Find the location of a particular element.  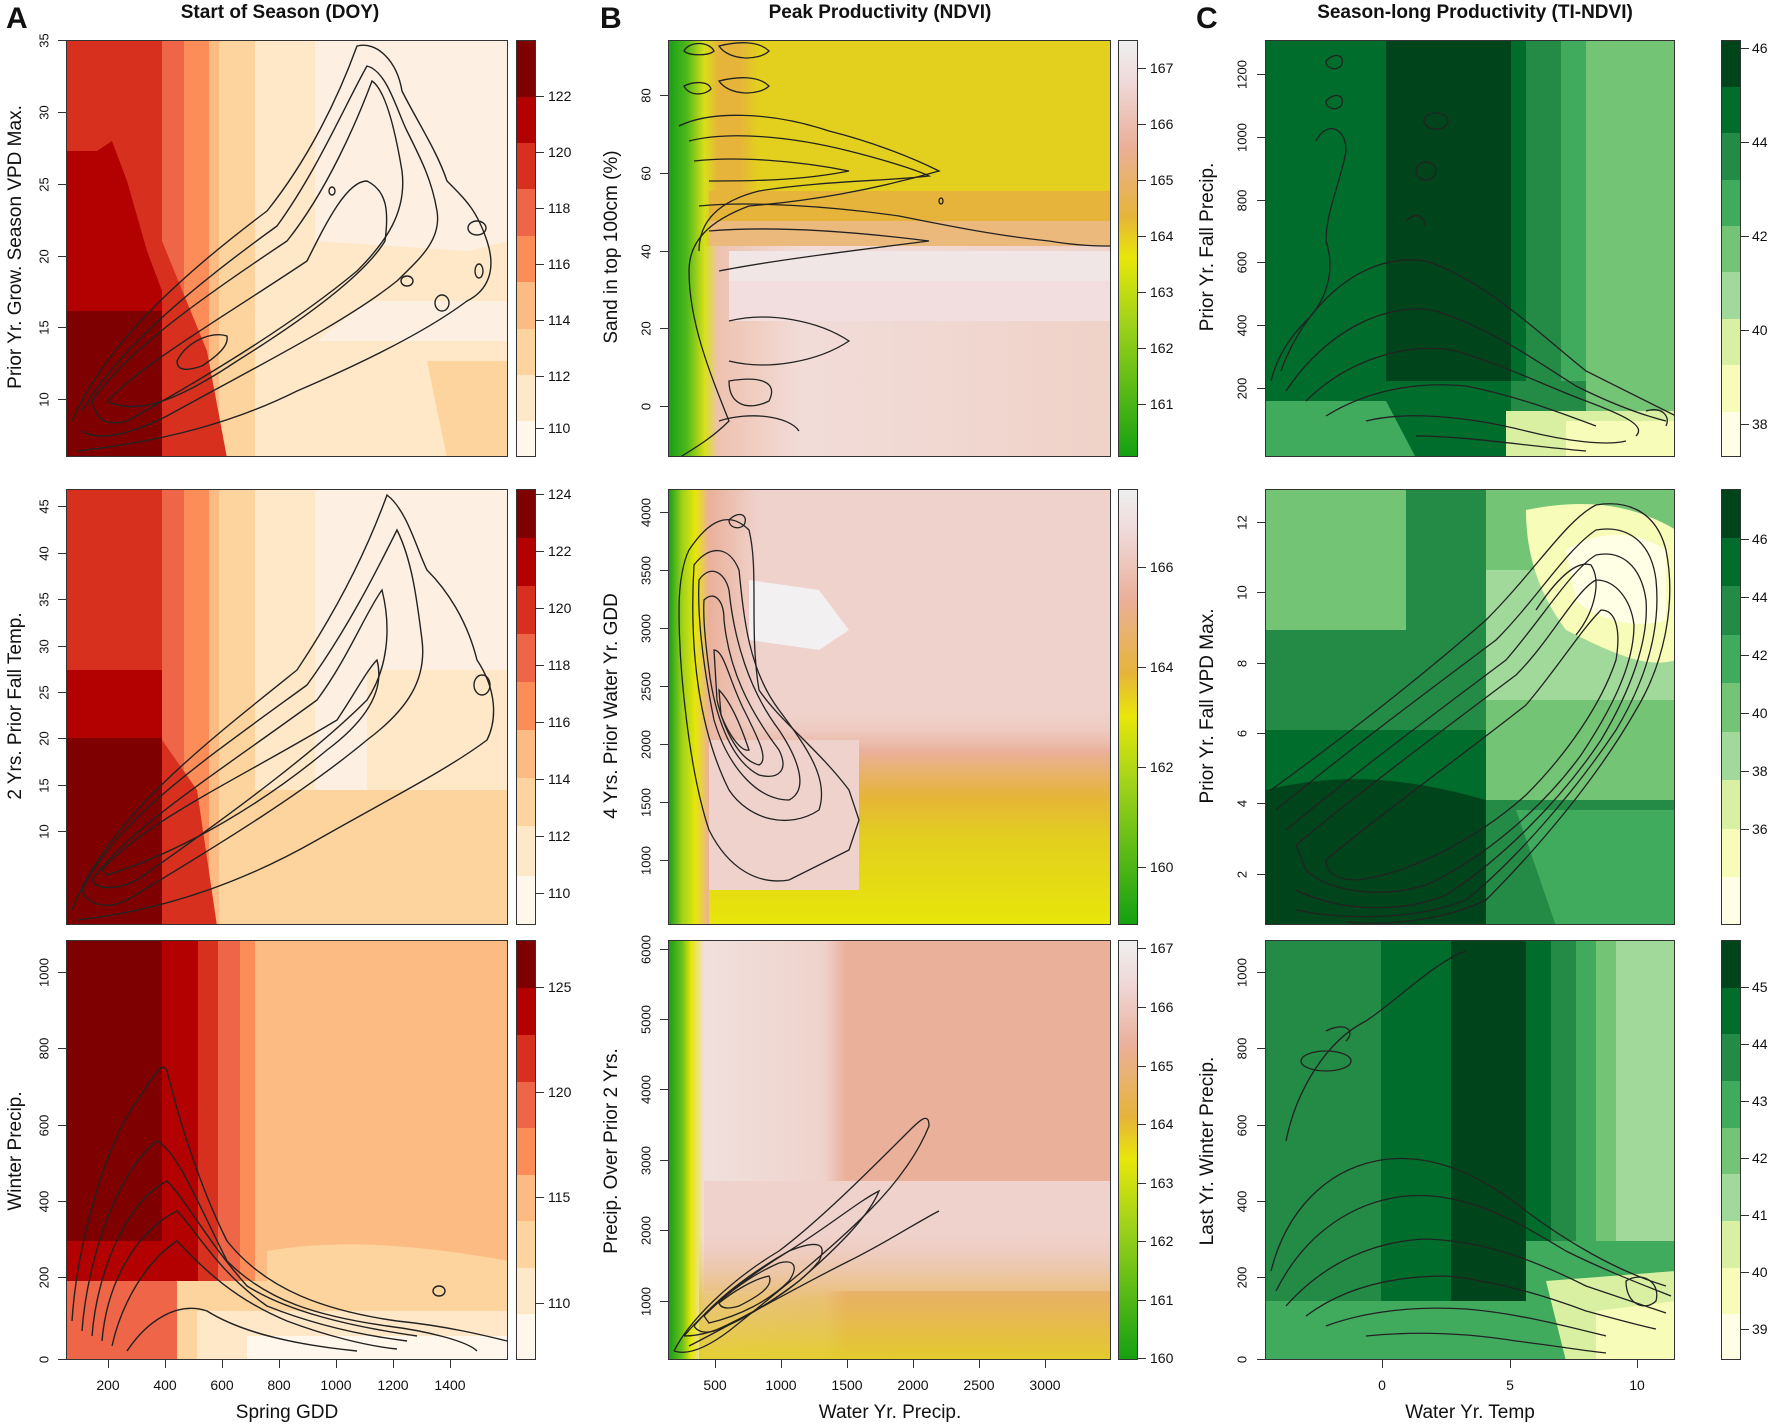

x-tick-label: 1500 is located at coordinates (847, 1385).